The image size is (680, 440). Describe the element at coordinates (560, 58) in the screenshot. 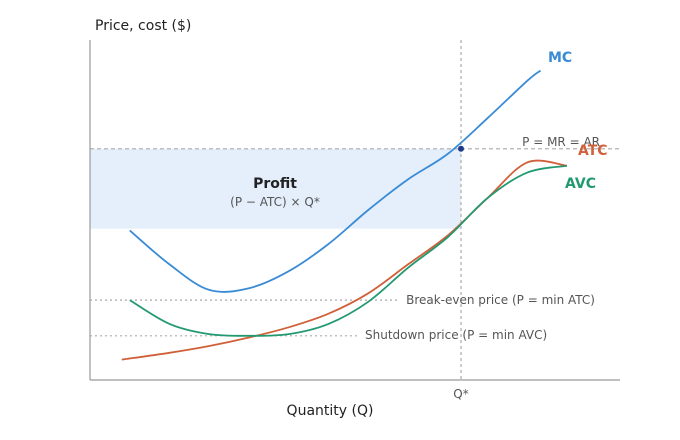

I see `mc-label: MC` at that location.